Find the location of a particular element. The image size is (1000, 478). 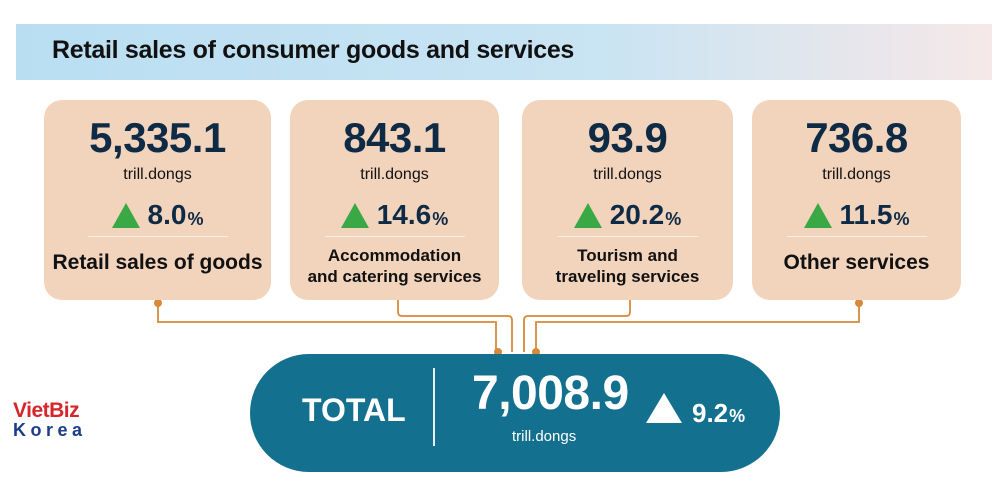

connector-goods is located at coordinates (327, 327).